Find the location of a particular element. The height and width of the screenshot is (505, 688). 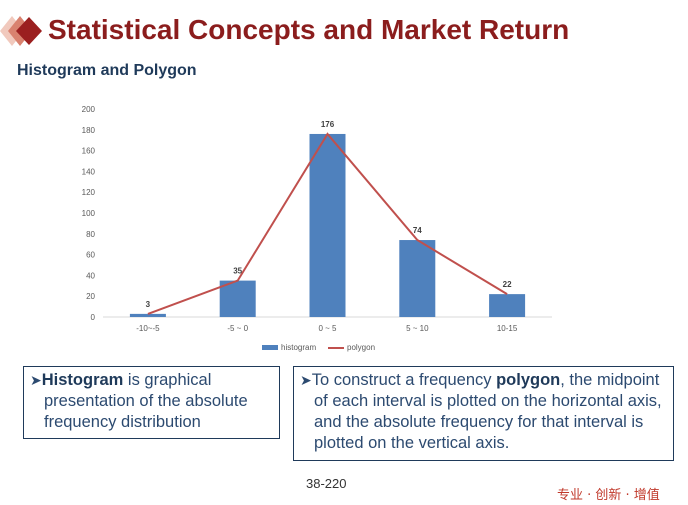

y-tick-label: 0 is located at coordinates (93, 317).